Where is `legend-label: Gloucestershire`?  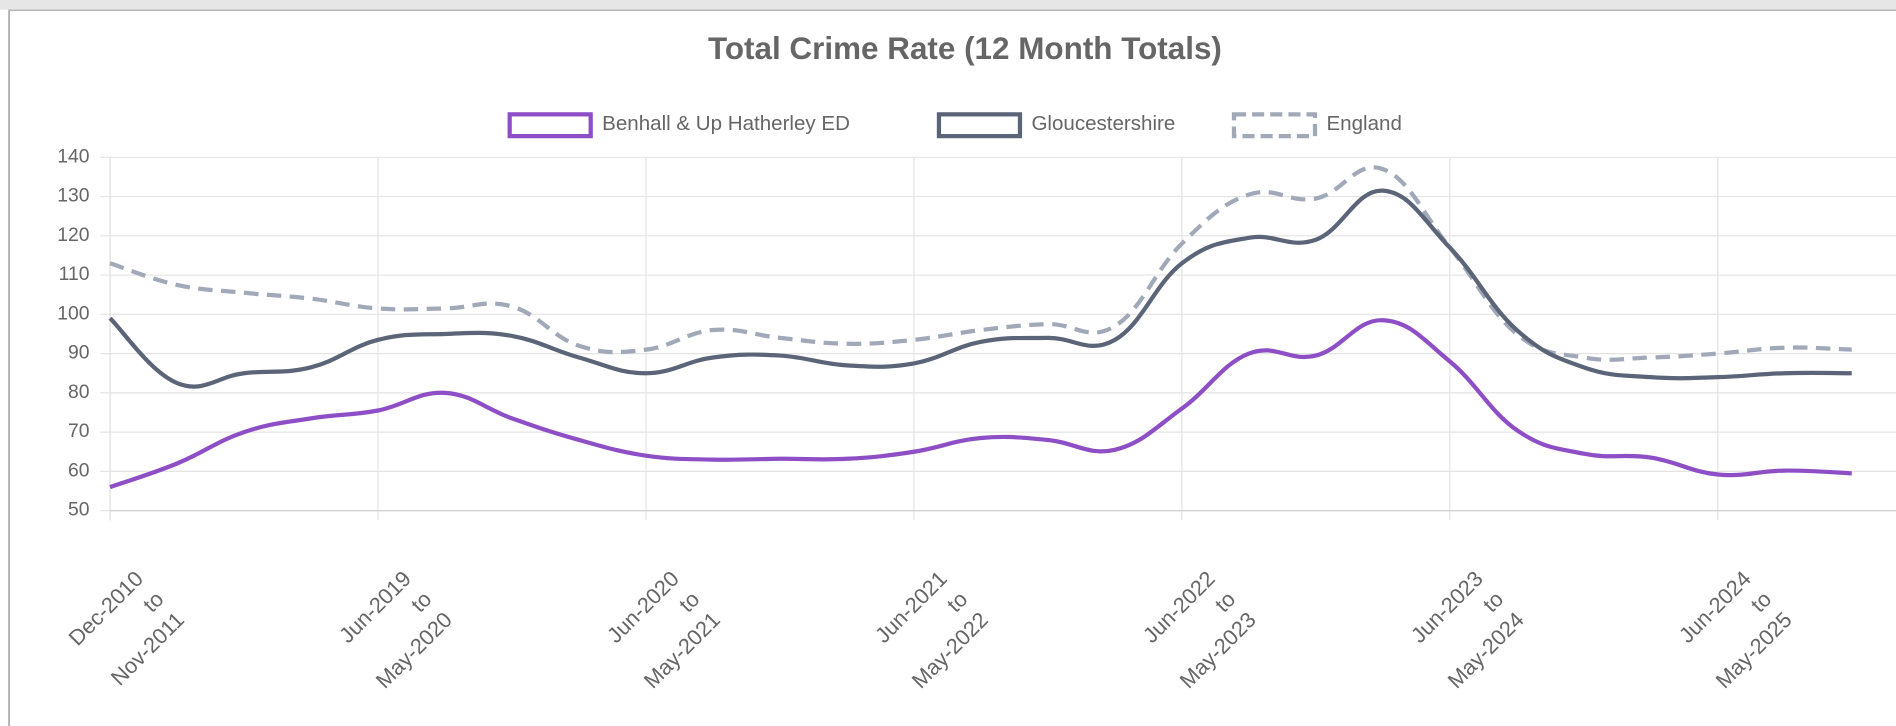 legend-label: Gloucestershire is located at coordinates (1103, 123).